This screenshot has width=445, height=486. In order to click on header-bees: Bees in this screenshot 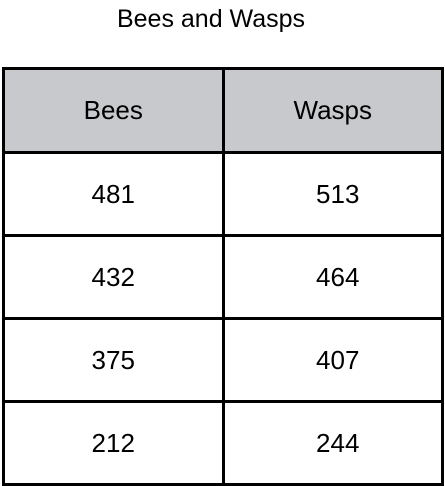, I will do `click(113, 110)`.